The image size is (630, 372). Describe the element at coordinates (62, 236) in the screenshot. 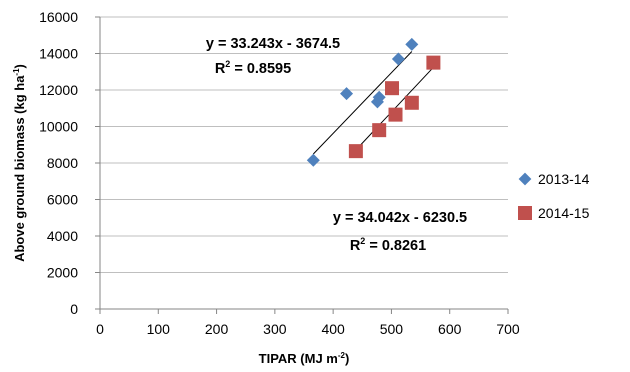

I see `y-tick-label: 4000` at that location.